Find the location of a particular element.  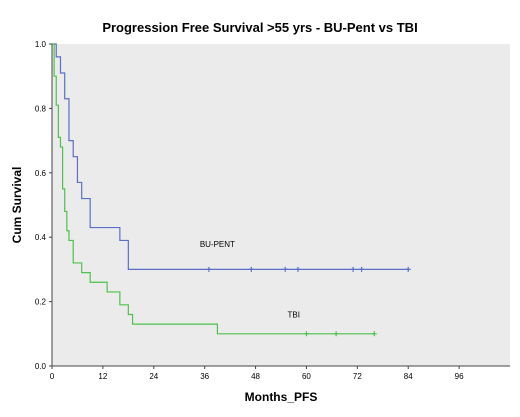

y-tick-label: 0.0 is located at coordinates (41, 366).